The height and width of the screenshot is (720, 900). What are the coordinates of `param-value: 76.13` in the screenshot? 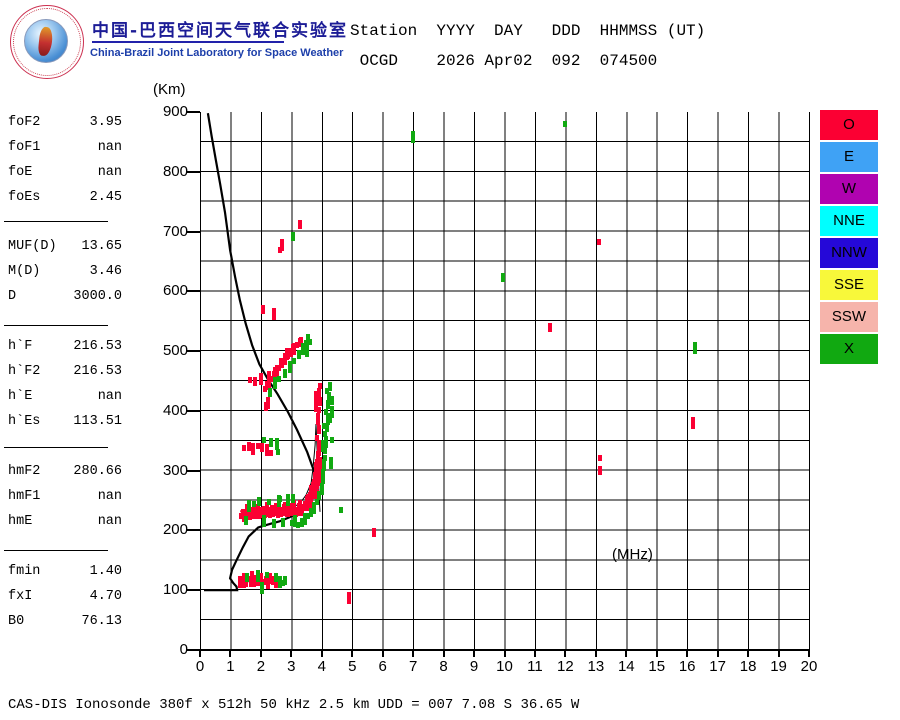 It's located at (101, 621).